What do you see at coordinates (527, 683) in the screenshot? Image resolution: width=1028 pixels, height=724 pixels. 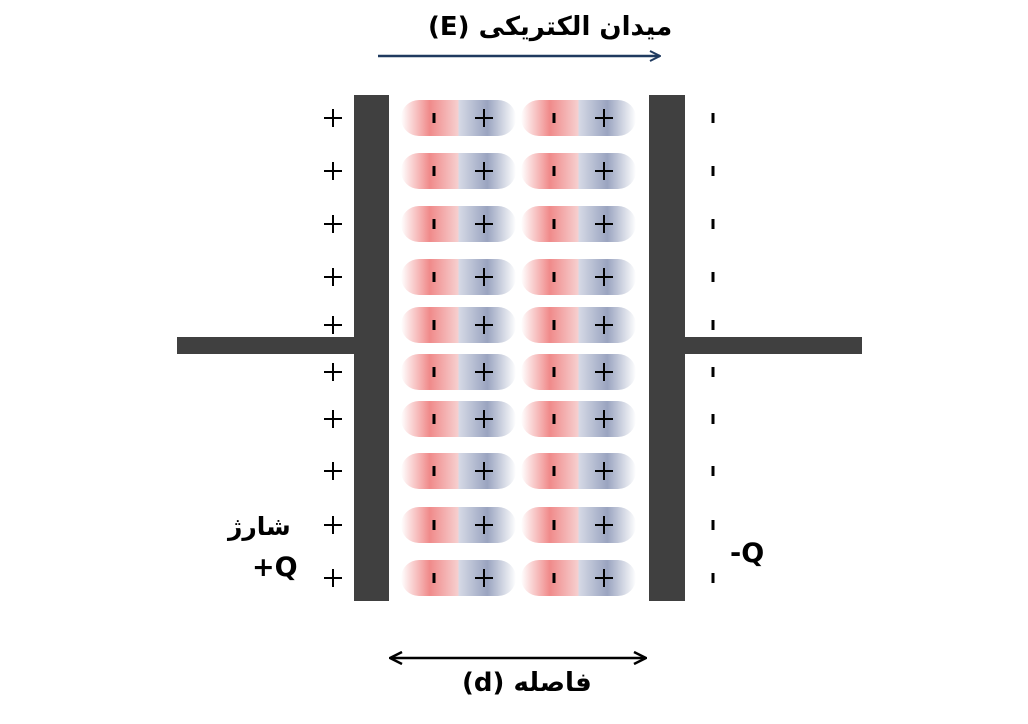 I see `distance-label: فاصله (d)` at bounding box center [527, 683].